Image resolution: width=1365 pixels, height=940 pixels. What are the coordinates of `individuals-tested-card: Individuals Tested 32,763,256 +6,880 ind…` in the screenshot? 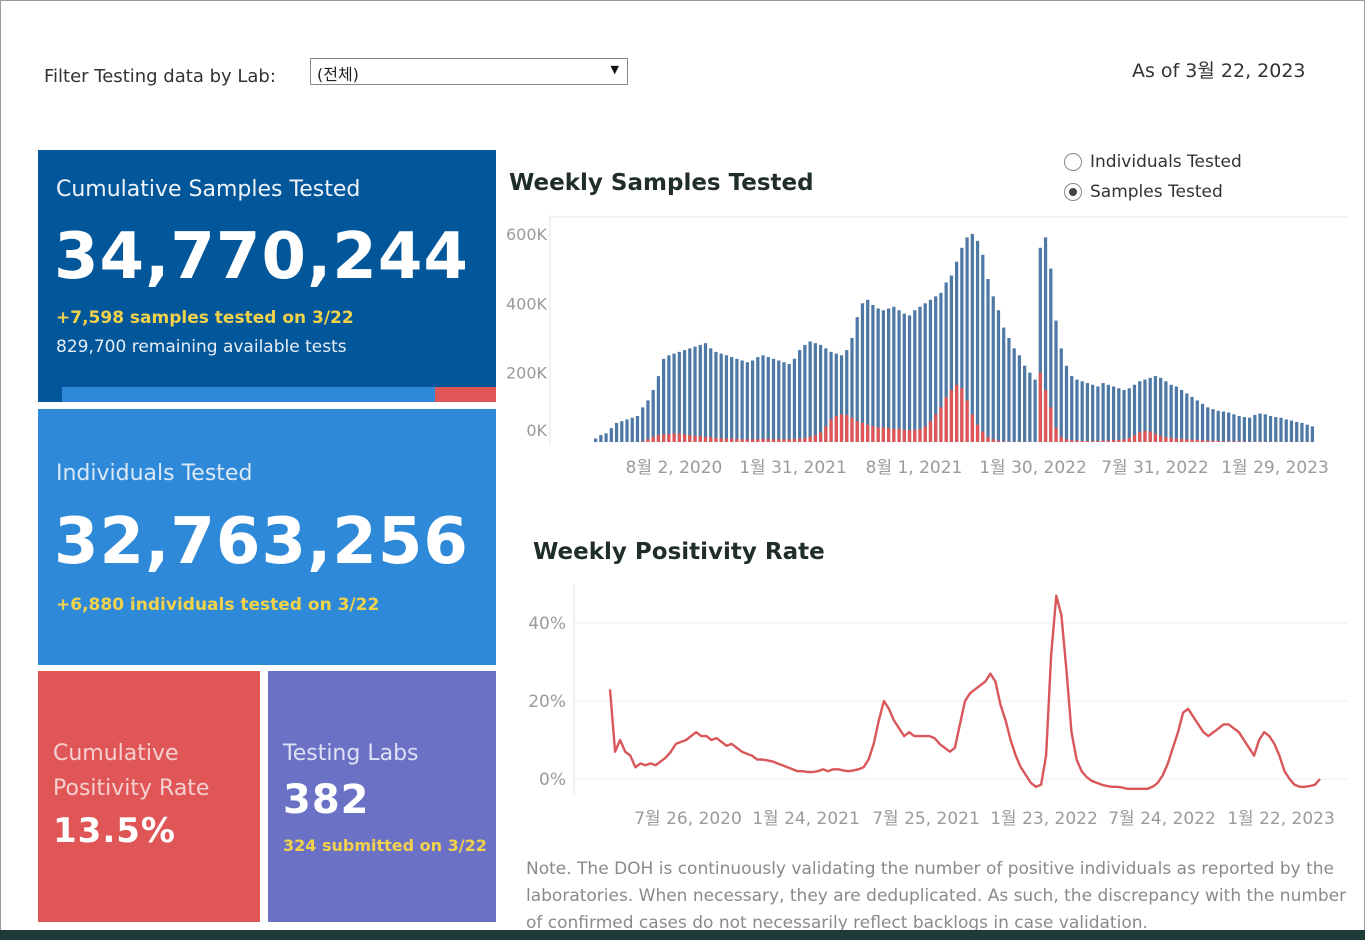 It's located at (267, 537).